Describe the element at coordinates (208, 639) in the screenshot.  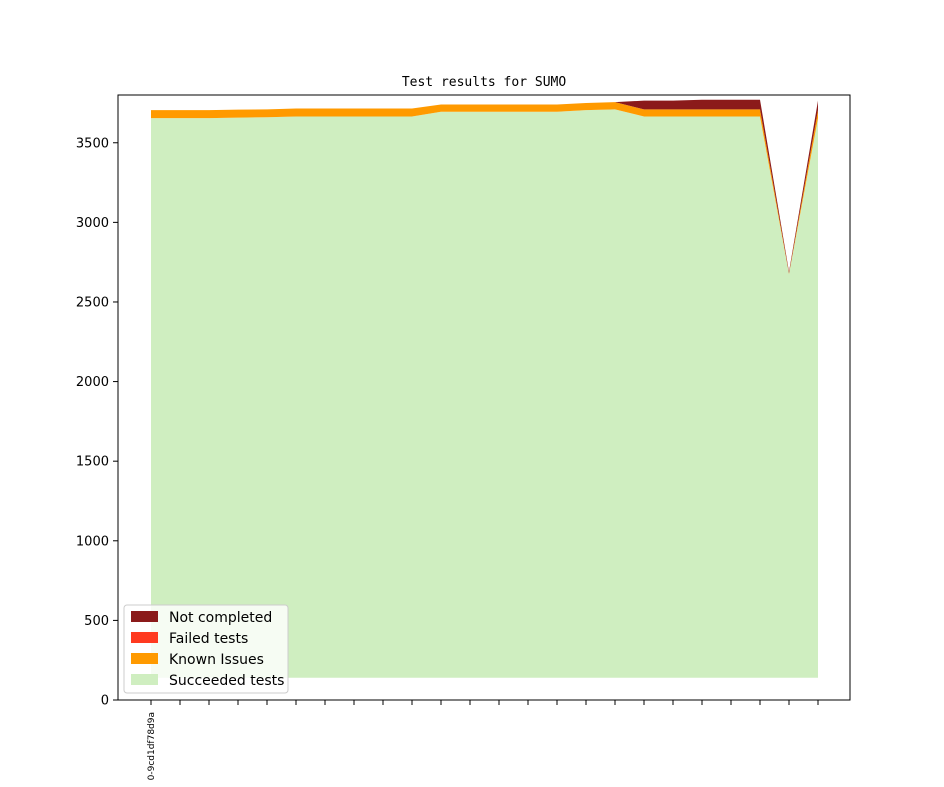
I see `legend-label: Failed tests` at that location.